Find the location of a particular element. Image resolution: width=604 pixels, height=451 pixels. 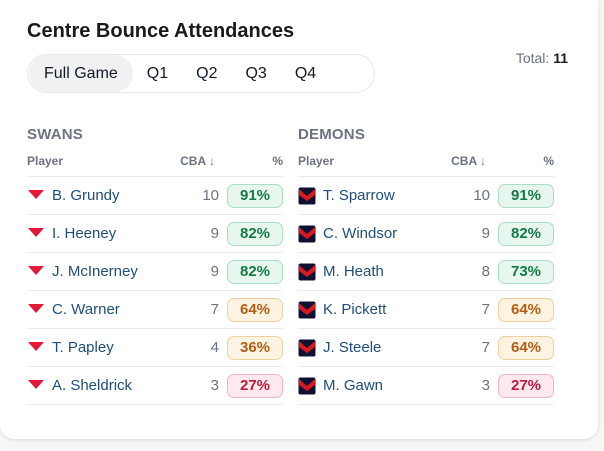

player-name: J. McInerney is located at coordinates (95, 271).